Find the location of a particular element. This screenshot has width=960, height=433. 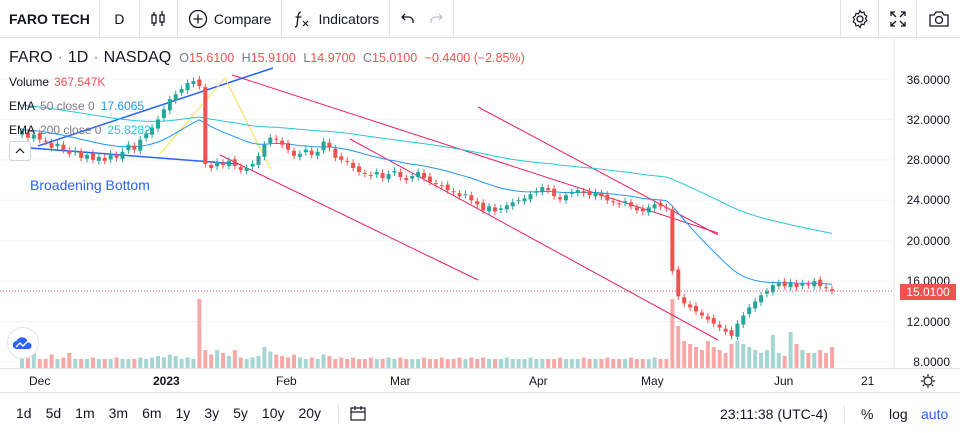

axis-settings-button is located at coordinates (928, 383).